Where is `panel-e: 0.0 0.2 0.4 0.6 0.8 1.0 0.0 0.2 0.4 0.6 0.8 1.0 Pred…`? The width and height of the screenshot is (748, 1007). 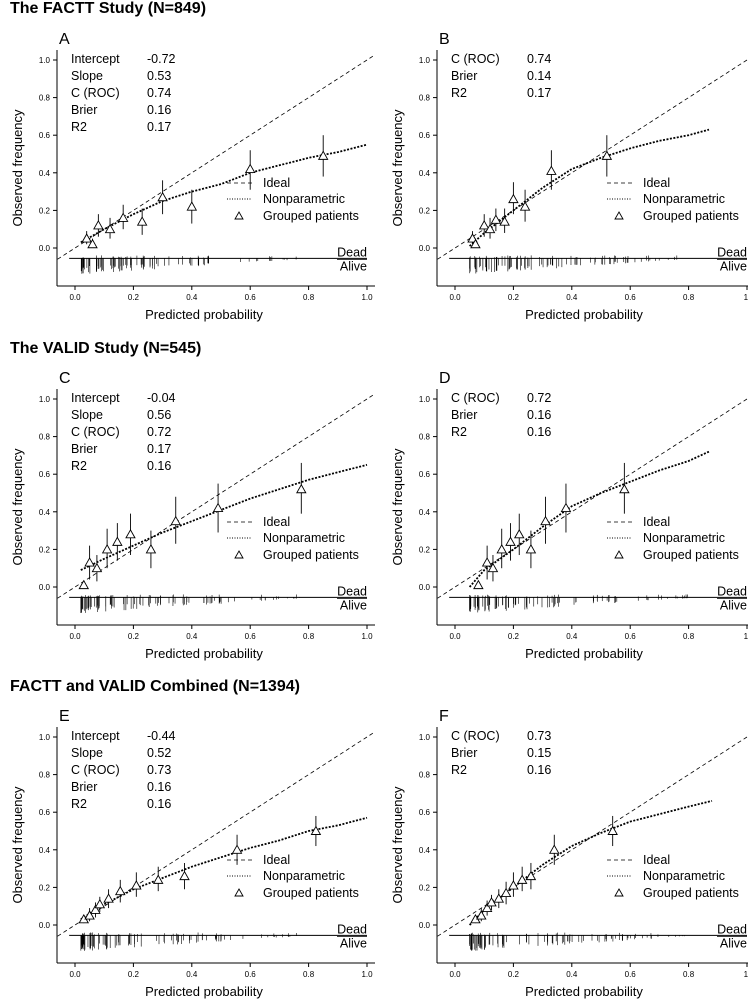 panel-e: 0.0 0.2 0.4 0.6 0.8 1.0 0.0 0.2 0.4 0.6 0.8 1.0 Pred… is located at coordinates (192, 853).